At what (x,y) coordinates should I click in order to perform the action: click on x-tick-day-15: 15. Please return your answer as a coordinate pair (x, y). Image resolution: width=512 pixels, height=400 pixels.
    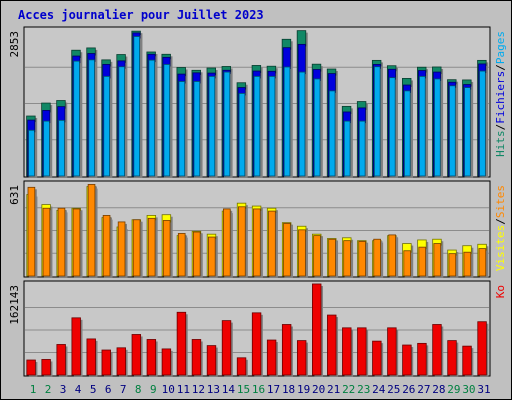
    Looking at the image, I should click on (243, 389).